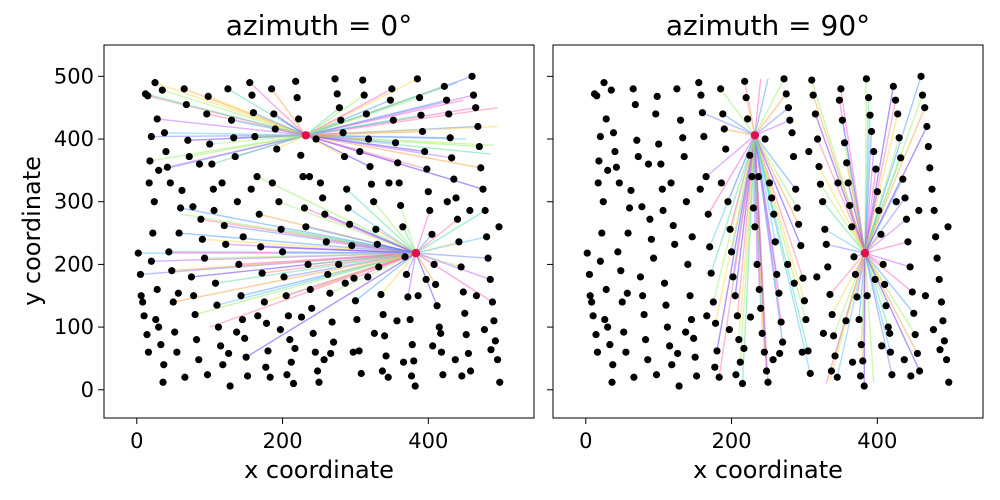 Image resolution: width=1000 pixels, height=500 pixels. What do you see at coordinates (74, 202) in the screenshot?
I see `y-tick-label: 300` at bounding box center [74, 202].